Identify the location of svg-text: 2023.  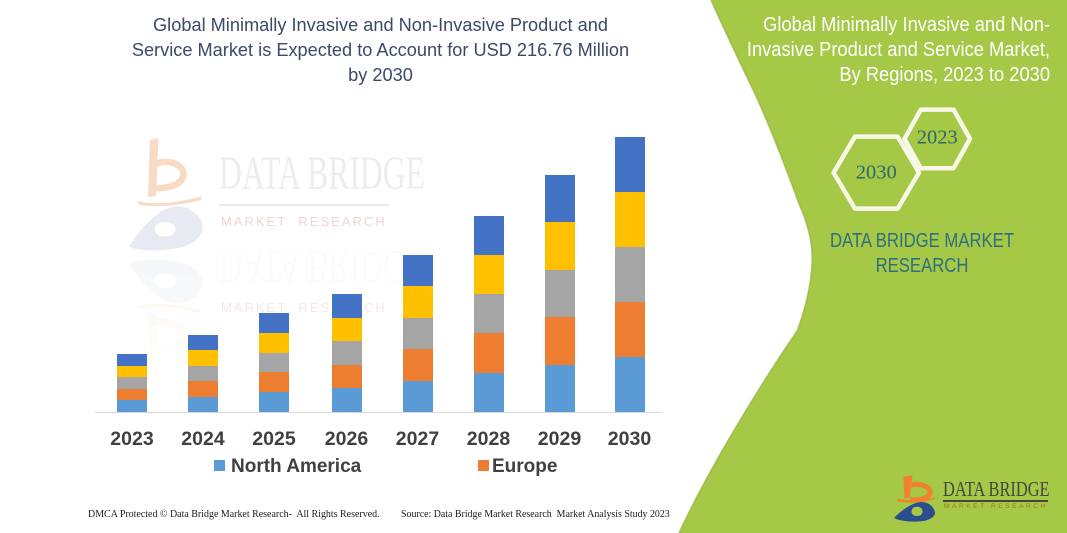
(937, 138).